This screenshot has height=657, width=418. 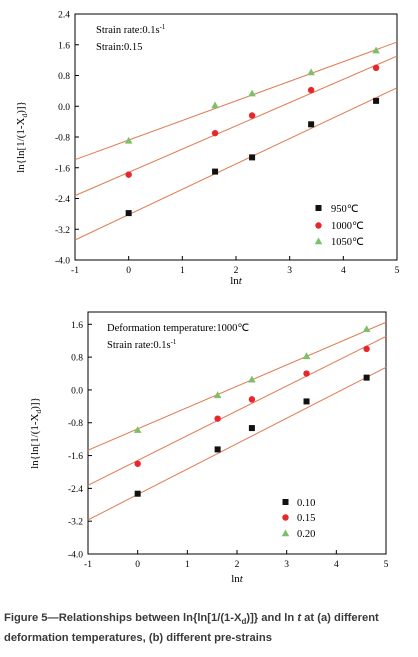 I want to click on legend-label-020: 0.20, so click(x=306, y=534).